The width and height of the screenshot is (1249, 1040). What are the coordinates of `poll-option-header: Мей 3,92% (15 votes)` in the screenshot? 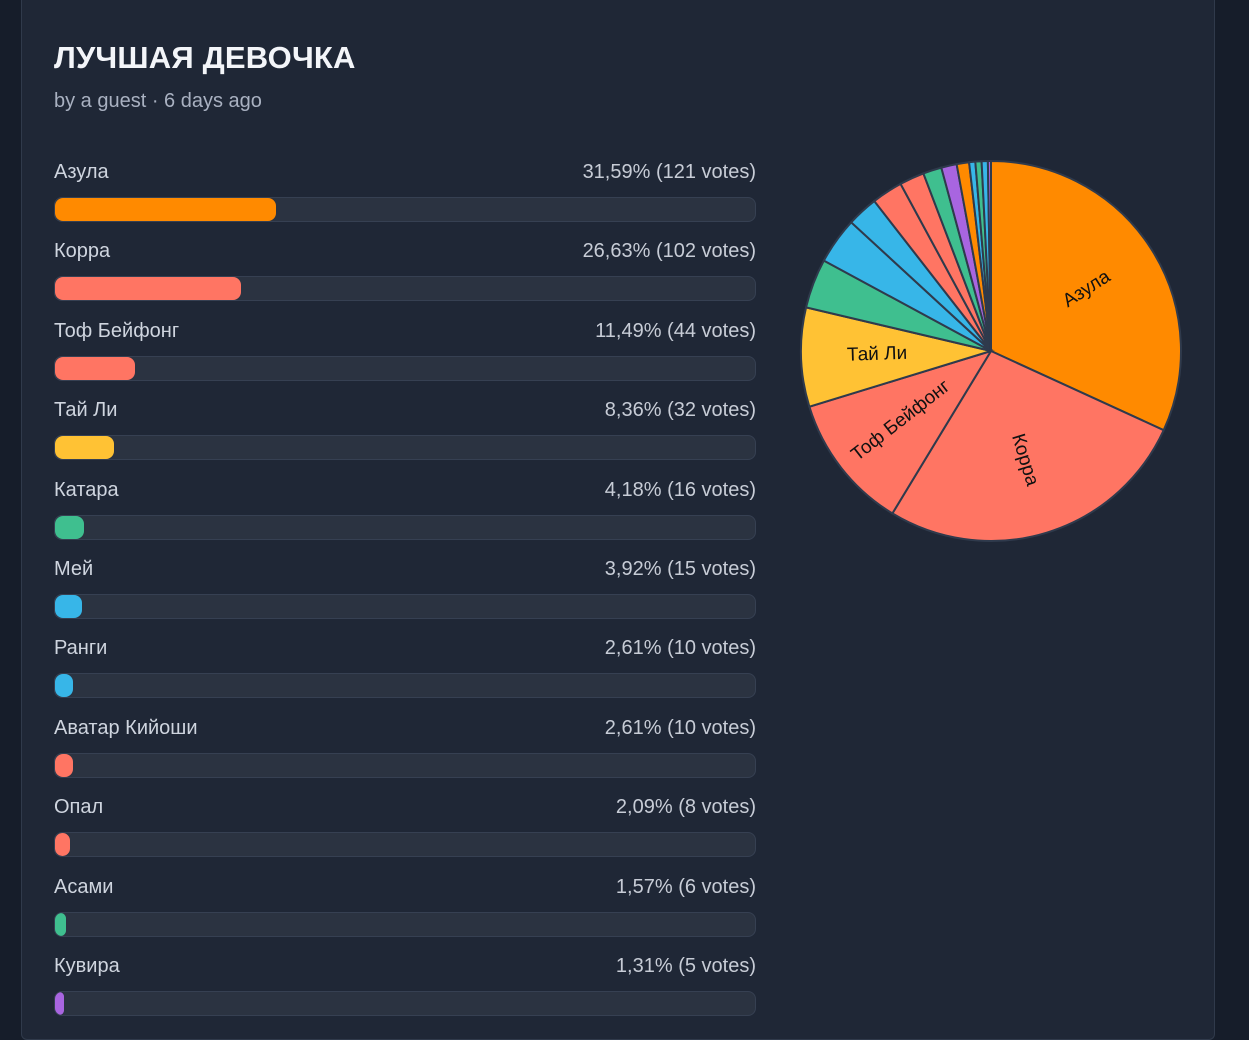 It's located at (405, 569).